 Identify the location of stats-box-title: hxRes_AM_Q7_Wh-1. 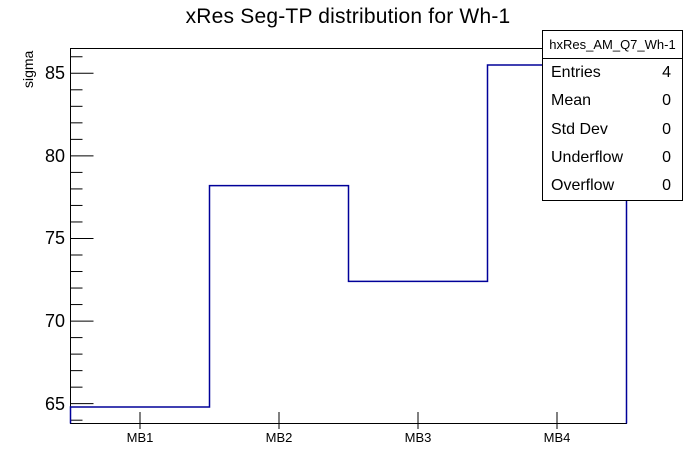
(612, 45).